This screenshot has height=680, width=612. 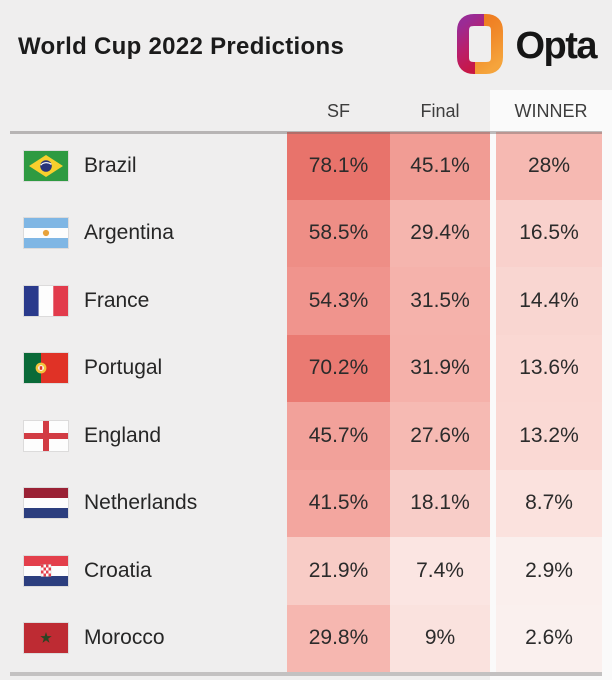 I want to click on team-name: Morocco, so click(x=124, y=638).